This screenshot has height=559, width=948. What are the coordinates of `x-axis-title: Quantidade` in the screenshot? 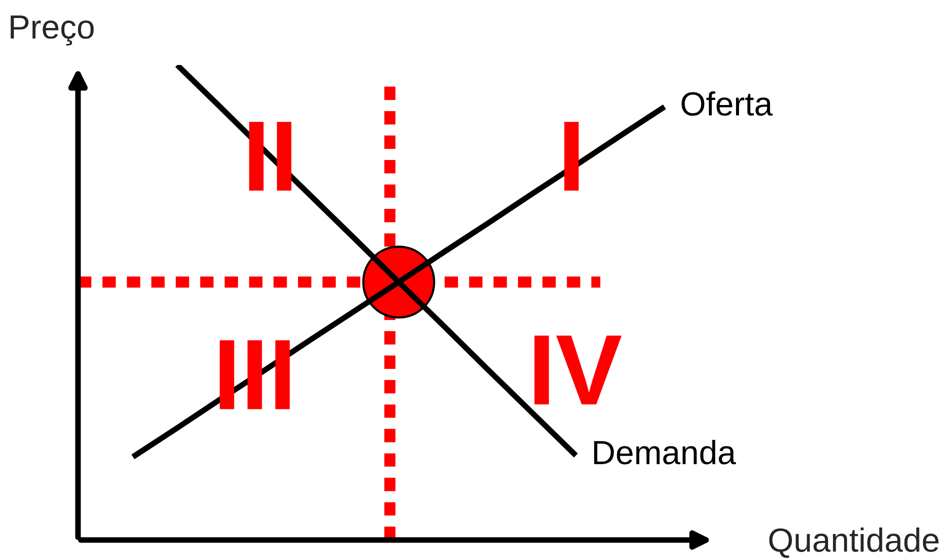 It's located at (854, 542).